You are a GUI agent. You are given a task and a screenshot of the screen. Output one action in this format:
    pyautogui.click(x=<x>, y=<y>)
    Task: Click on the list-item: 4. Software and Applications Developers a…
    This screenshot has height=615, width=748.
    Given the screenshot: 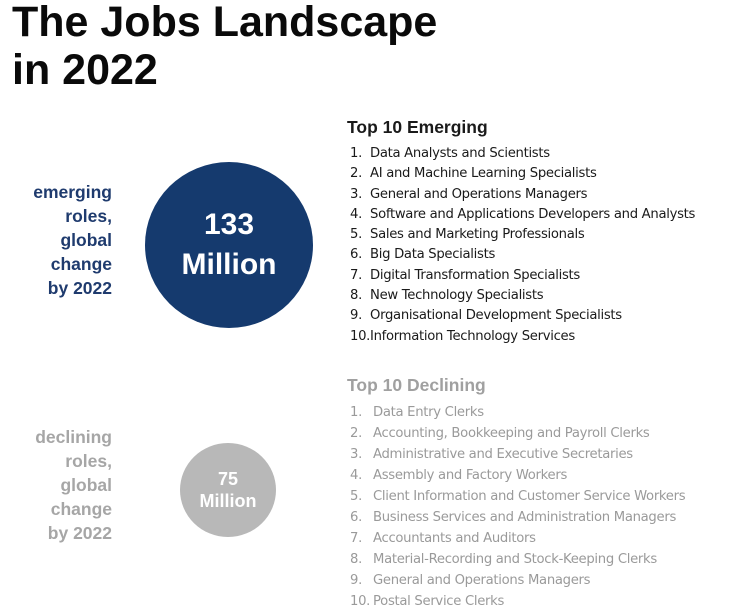 What is the action you would take?
    pyautogui.click(x=522, y=215)
    